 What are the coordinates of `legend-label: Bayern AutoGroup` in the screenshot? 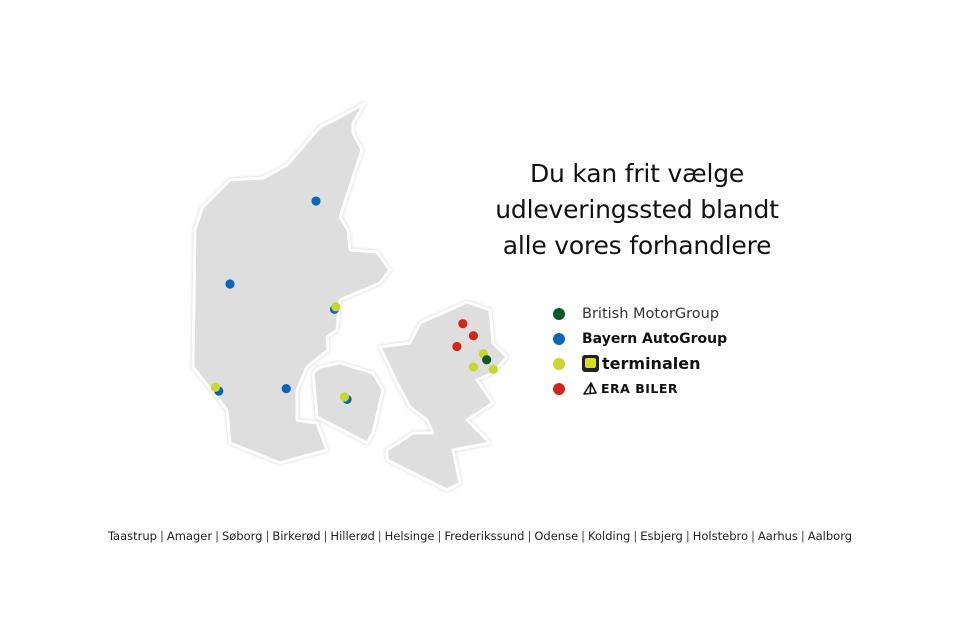 It's located at (655, 338).